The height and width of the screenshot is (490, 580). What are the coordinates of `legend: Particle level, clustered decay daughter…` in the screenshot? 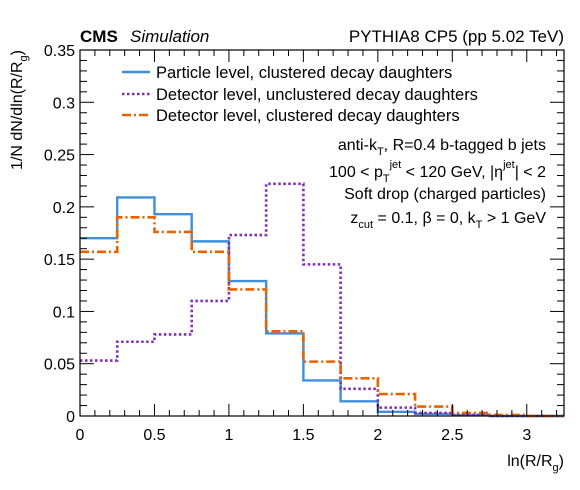 It's located at (300, 94).